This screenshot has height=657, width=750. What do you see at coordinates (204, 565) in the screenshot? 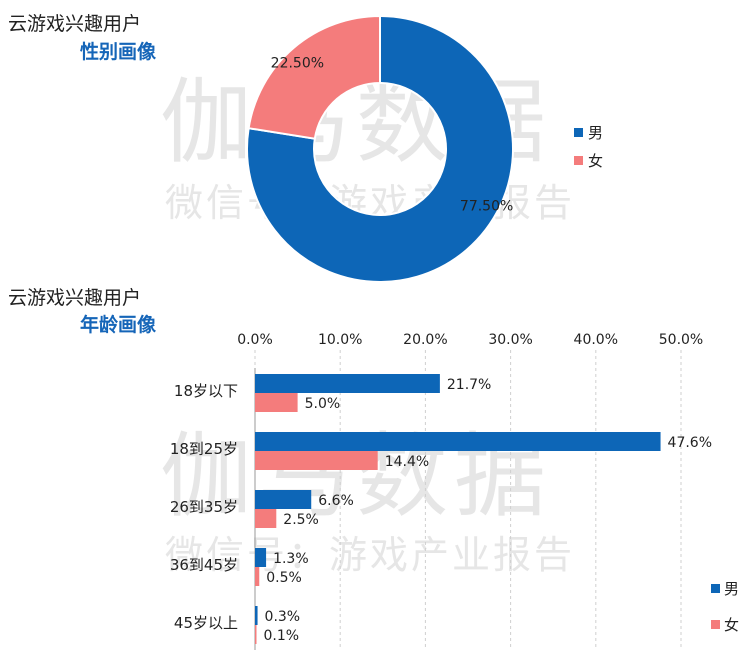
I see `category-label-3: 36到45岁` at bounding box center [204, 565].